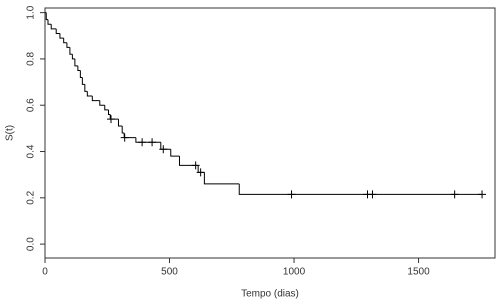 This screenshot has width=501, height=304. I want to click on x-tick-label: 0, so click(45, 272).